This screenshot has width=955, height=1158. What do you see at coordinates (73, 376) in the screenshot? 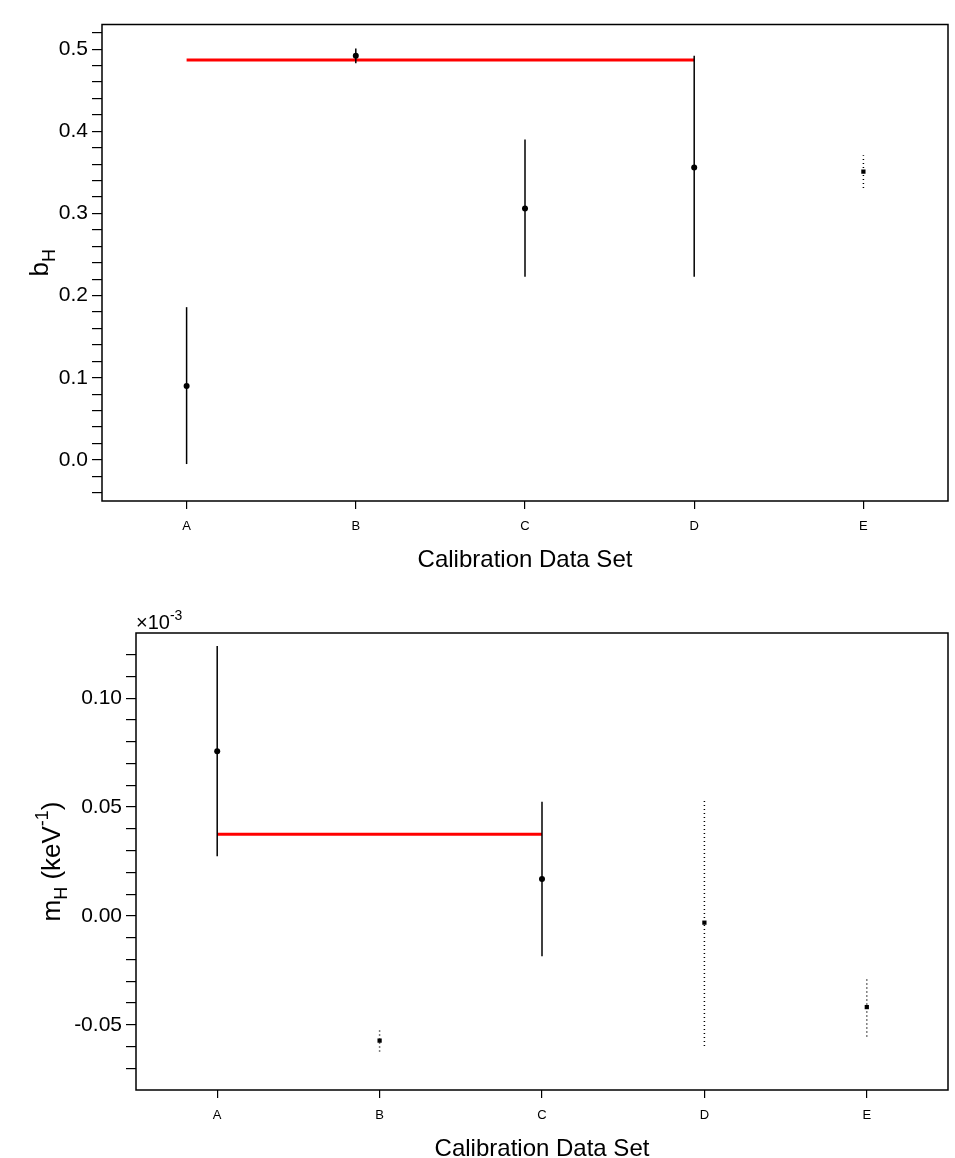
I see `y-tick-label: 0.1` at bounding box center [73, 376].